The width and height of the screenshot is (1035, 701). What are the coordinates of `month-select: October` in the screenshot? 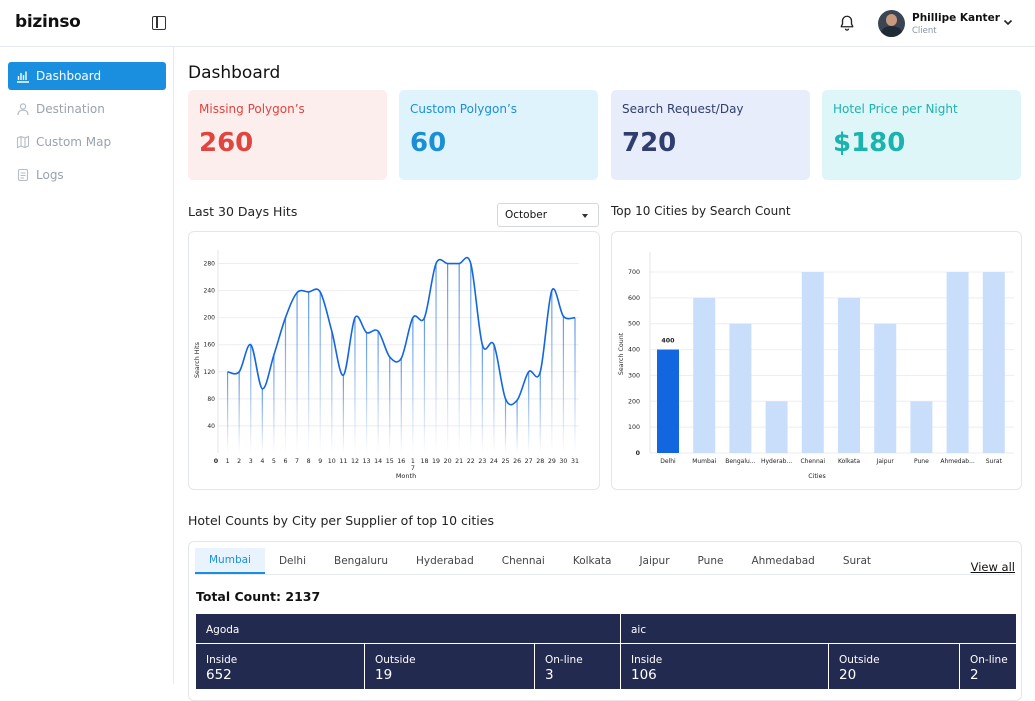 It's located at (548, 215).